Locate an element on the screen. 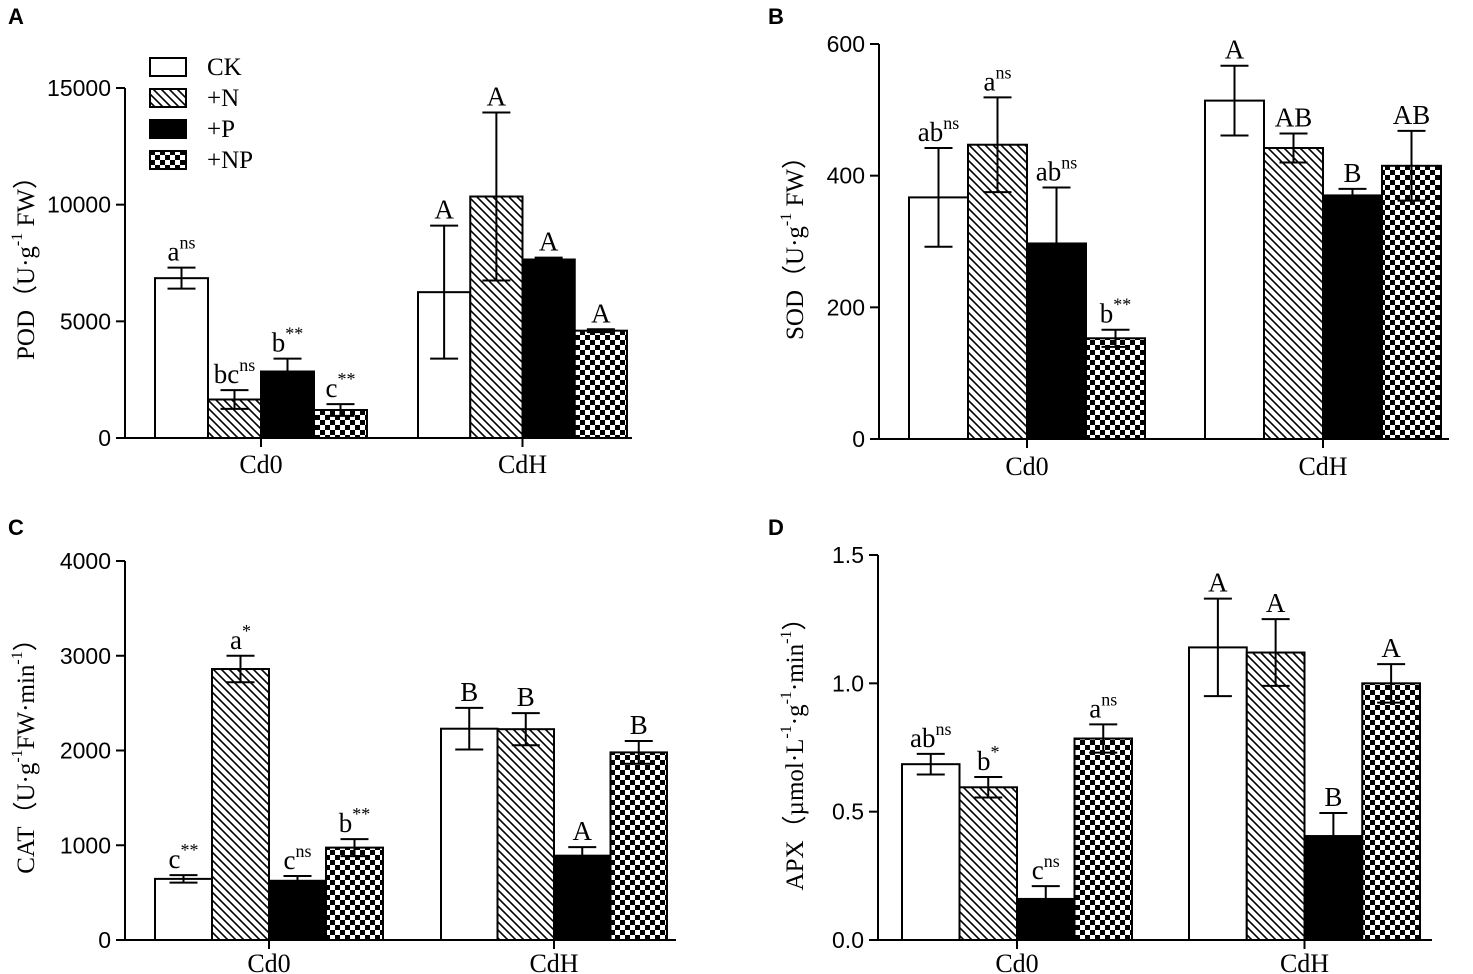  y-axis-label: SOD（U·g-1 FW） is located at coordinates (793, 242).